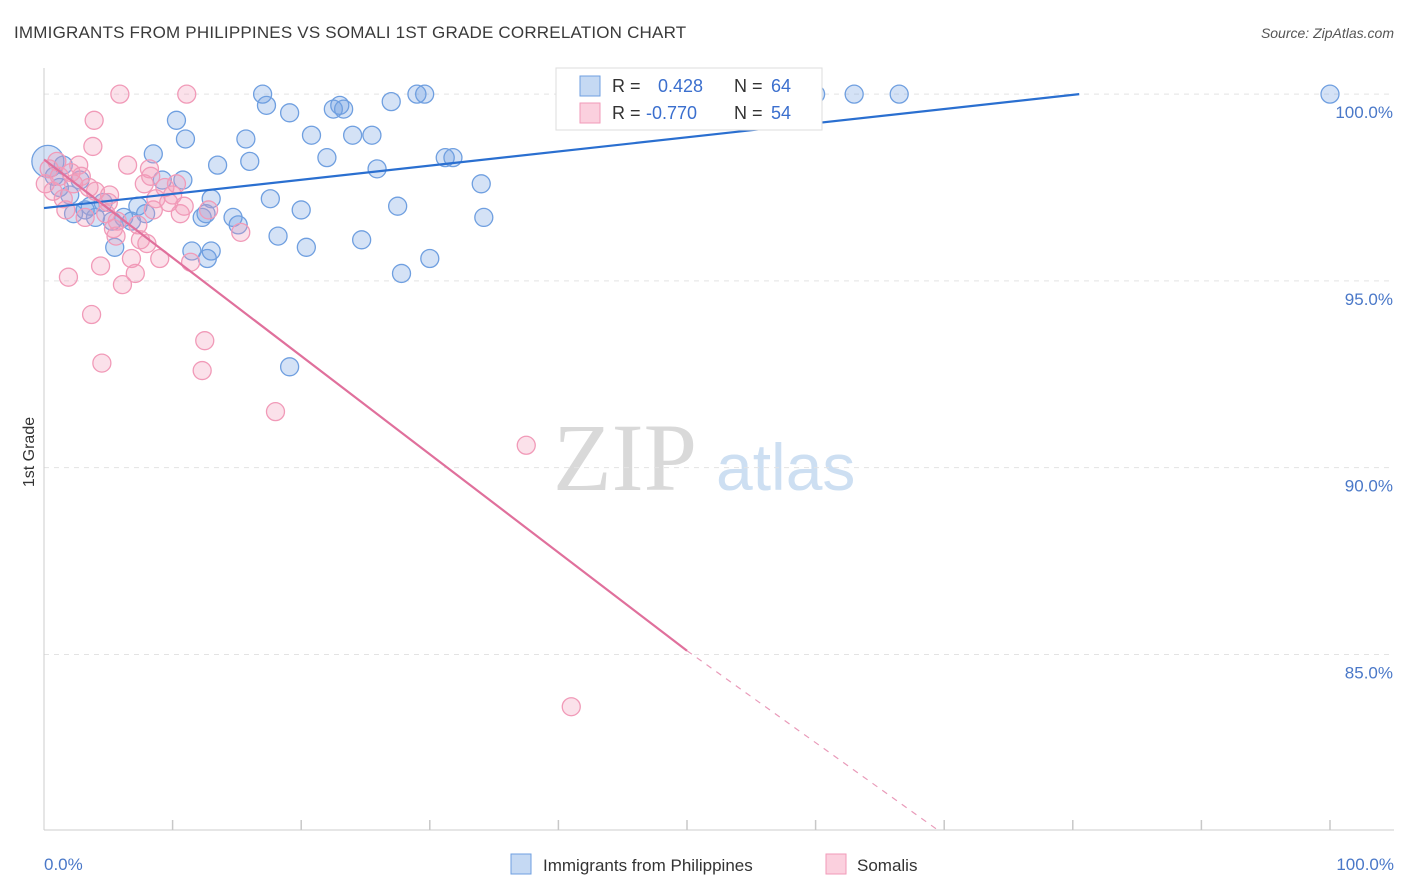  What do you see at coordinates (1364, 392) in the screenshot?
I see `y-tick-labels: 100.0% 95.0% 90.0% 85.0%` at bounding box center [1364, 392].